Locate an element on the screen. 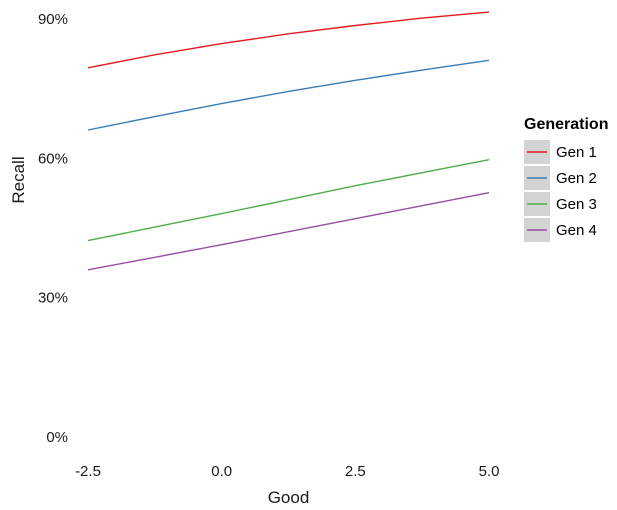 Image resolution: width=617 pixels, height=510 pixels. legend-title: Generation is located at coordinates (566, 124).